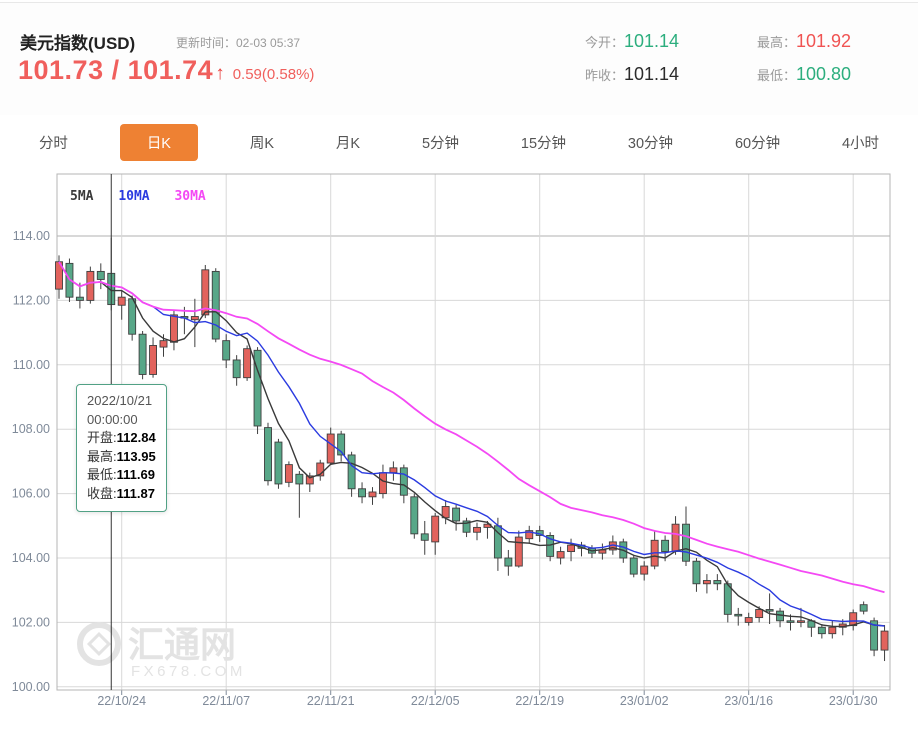 The image size is (918, 734). What do you see at coordinates (53, 143) in the screenshot?
I see `tab-time-share: 分时` at bounding box center [53, 143].